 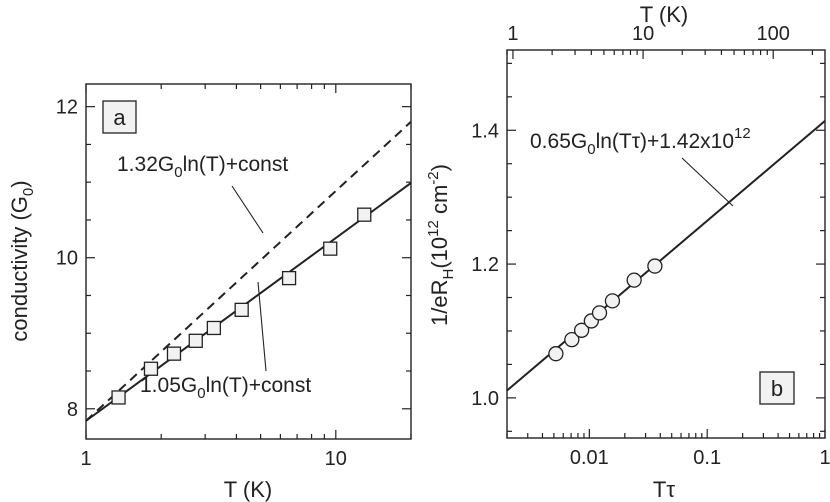 I want to click on panel-b-ytick-label-1-4: 1.4, so click(x=485, y=131).